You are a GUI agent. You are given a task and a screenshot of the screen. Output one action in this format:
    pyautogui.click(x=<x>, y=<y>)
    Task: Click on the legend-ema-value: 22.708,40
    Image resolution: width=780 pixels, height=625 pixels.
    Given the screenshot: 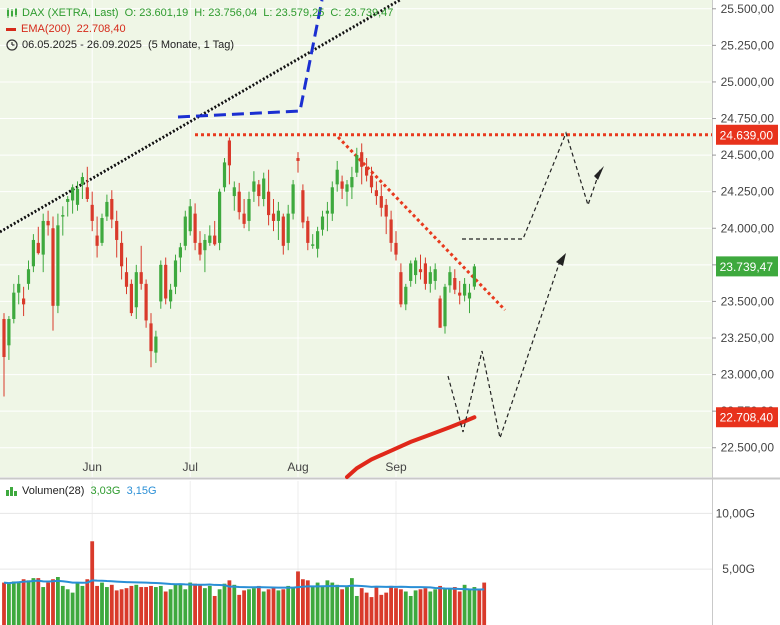 What is the action you would take?
    pyautogui.click(x=101, y=29)
    